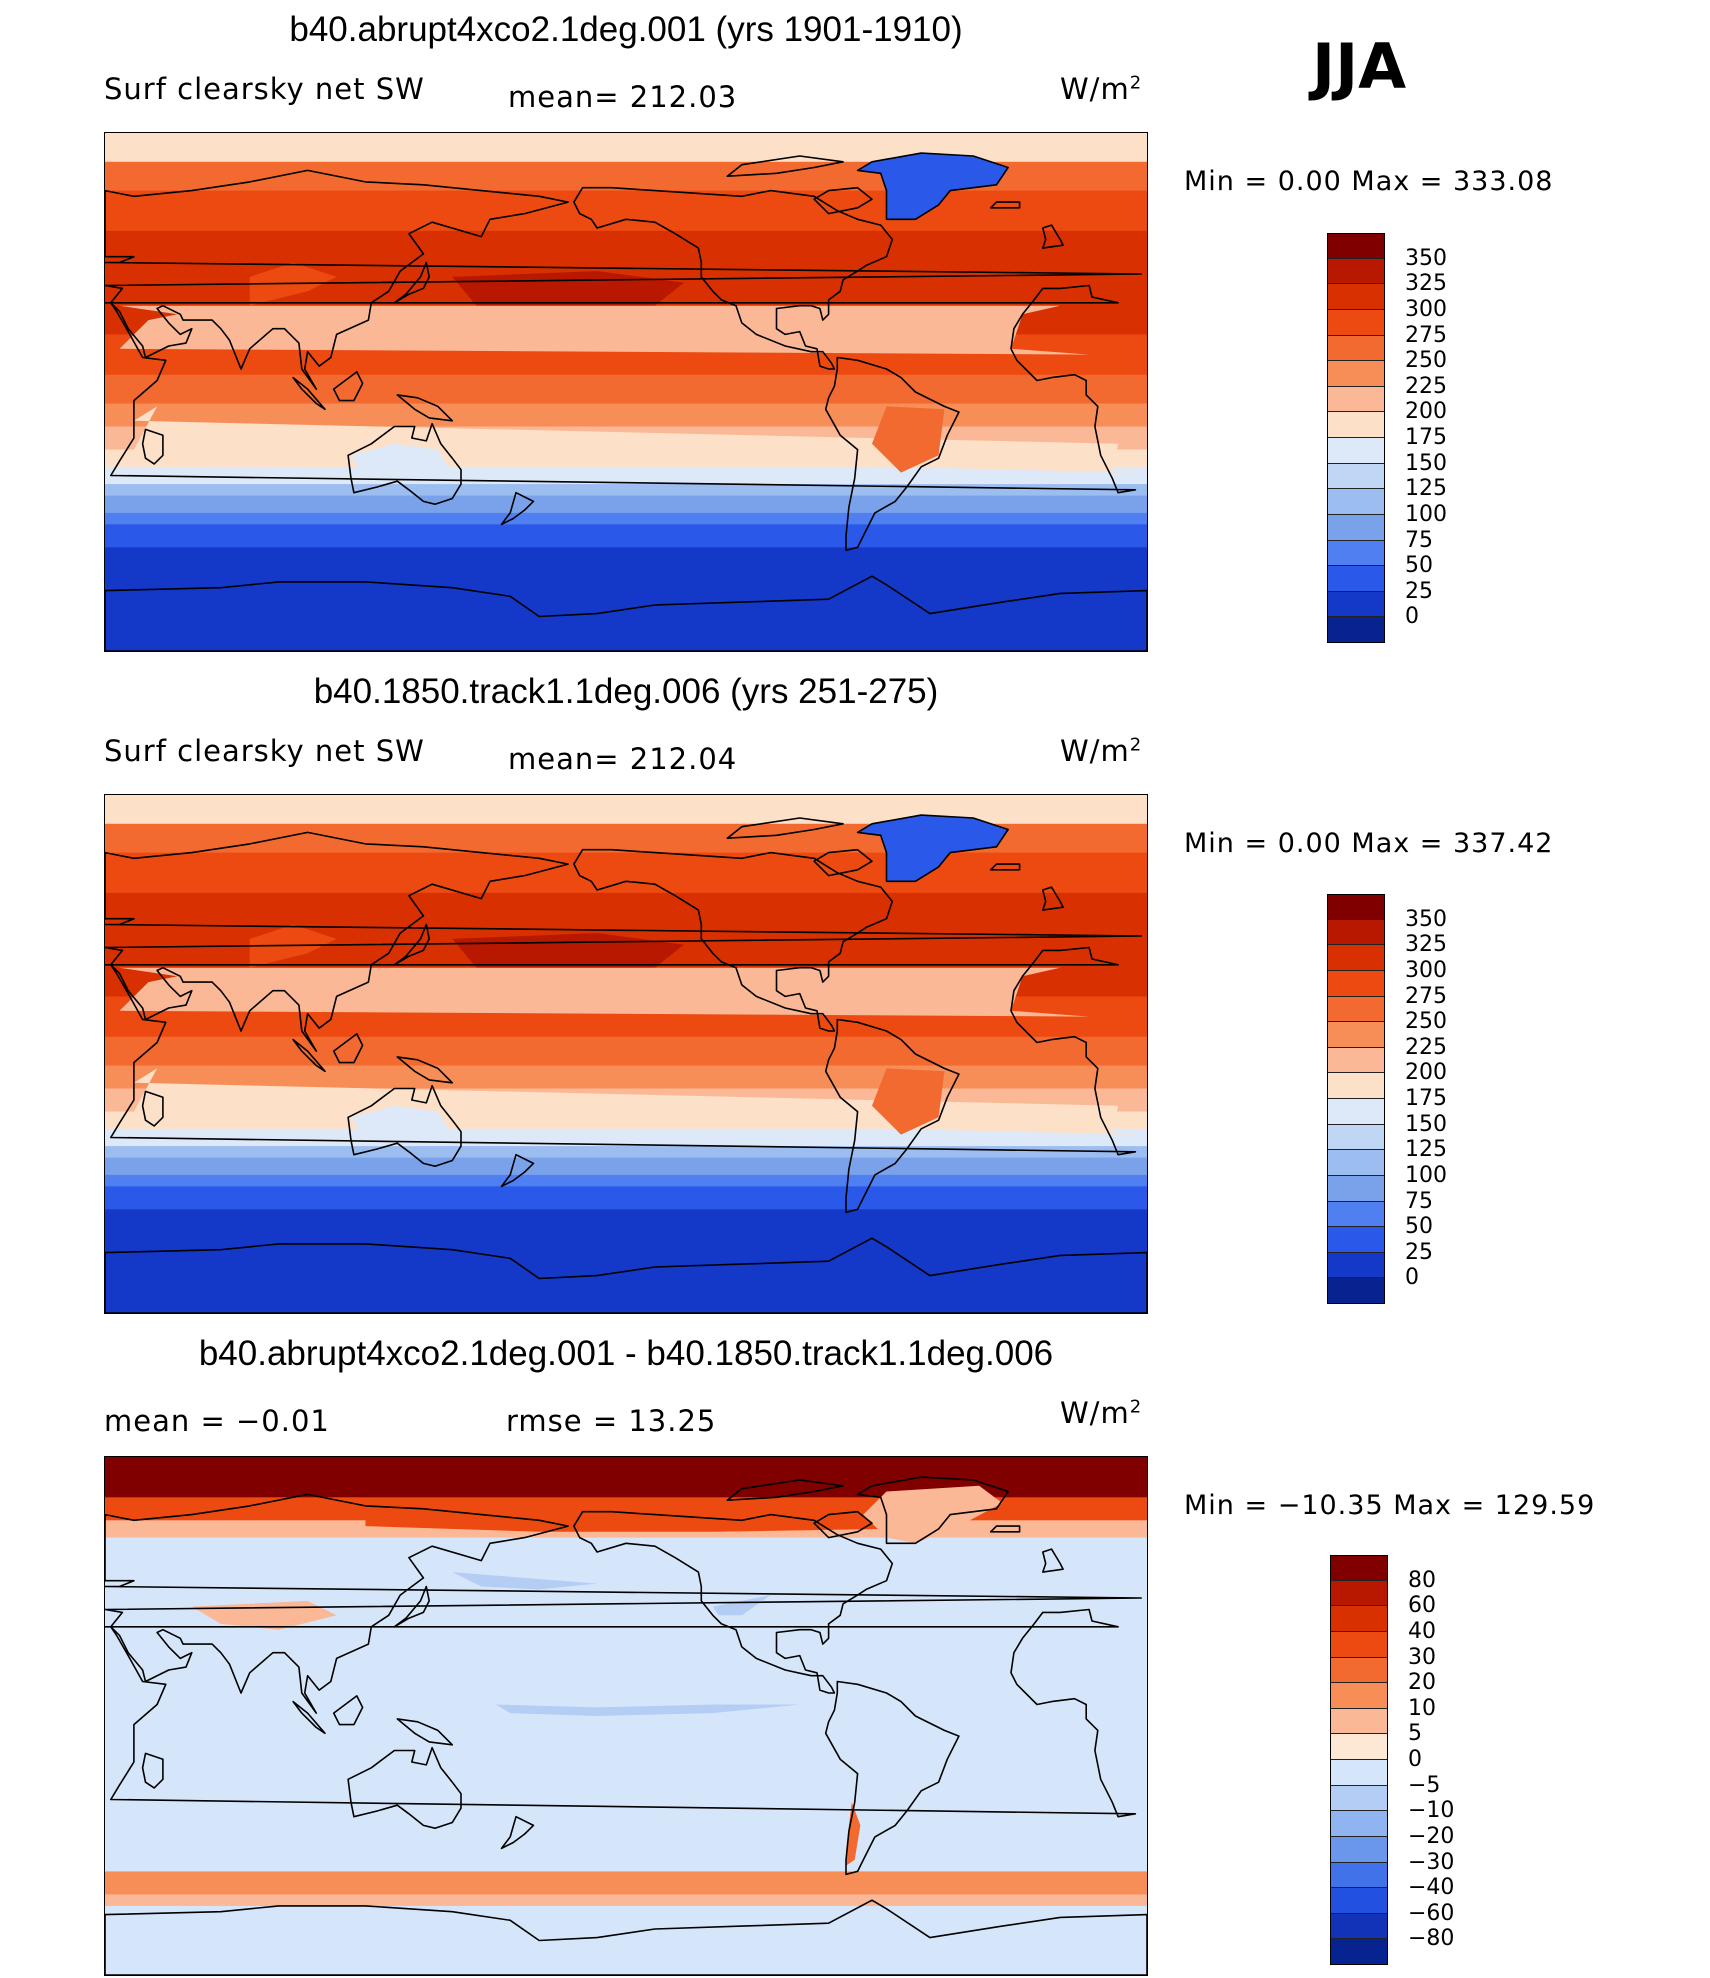  Describe the element at coordinates (1422, 1683) in the screenshot. I see `colorbar-tick-label: 20` at that location.